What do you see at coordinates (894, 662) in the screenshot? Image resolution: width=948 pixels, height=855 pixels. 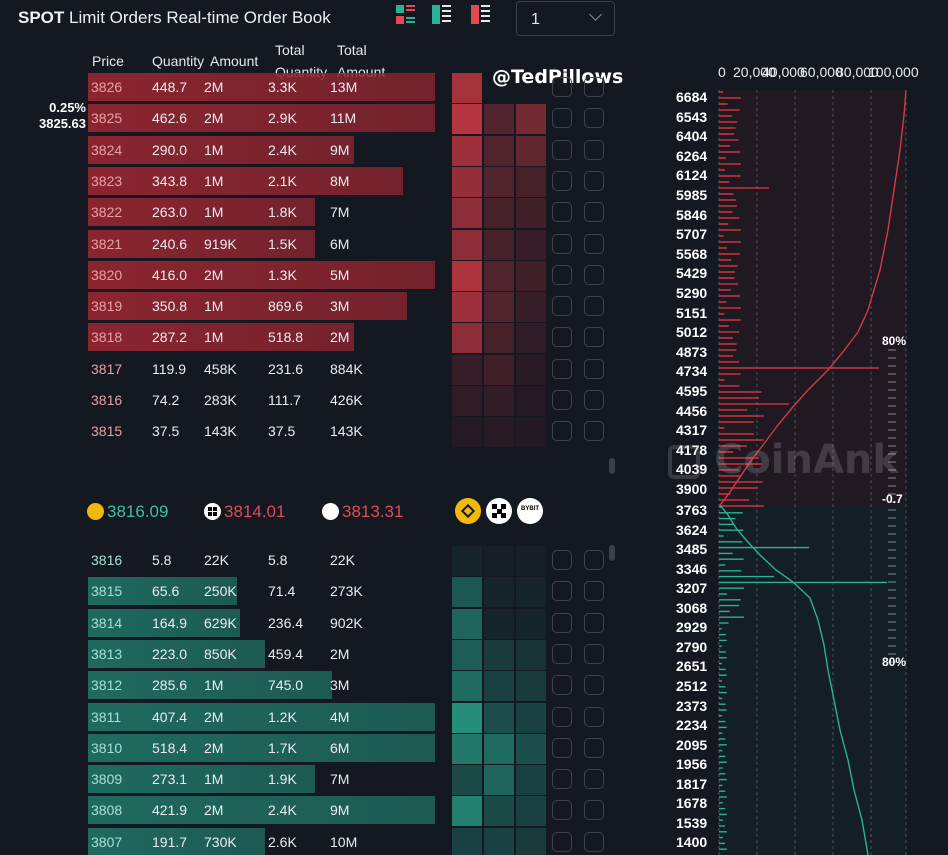 I see `lower-pct-label: 80%` at bounding box center [894, 662].